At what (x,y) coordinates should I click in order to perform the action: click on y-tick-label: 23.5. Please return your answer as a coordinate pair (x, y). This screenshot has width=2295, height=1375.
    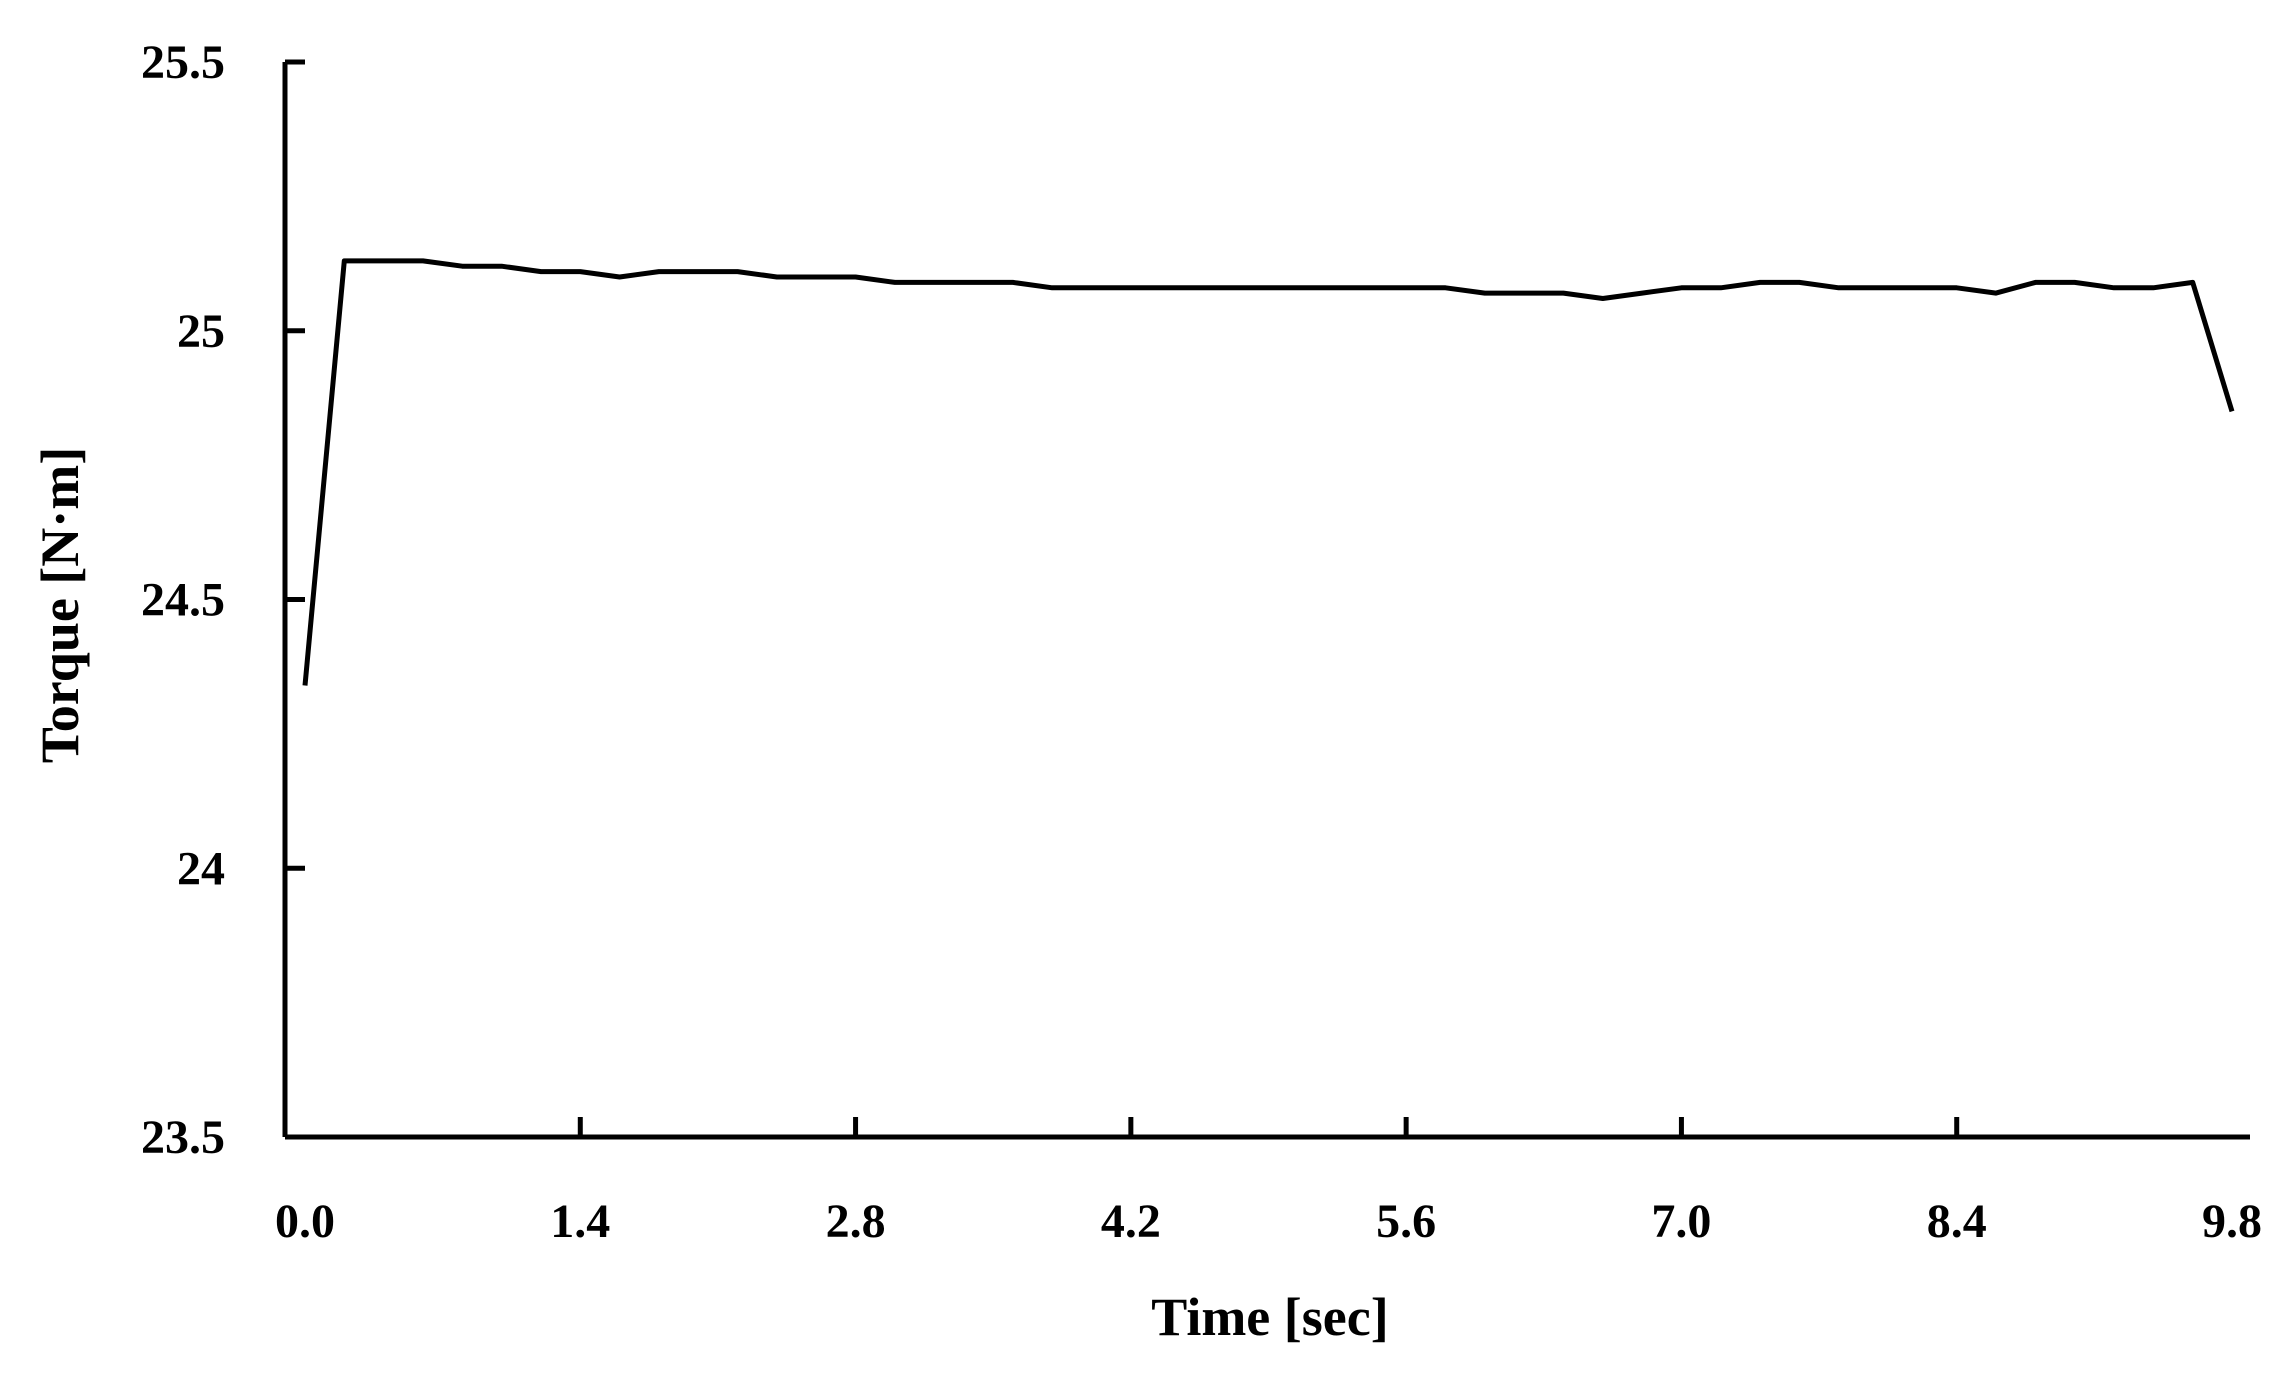
    Looking at the image, I should click on (183, 1137).